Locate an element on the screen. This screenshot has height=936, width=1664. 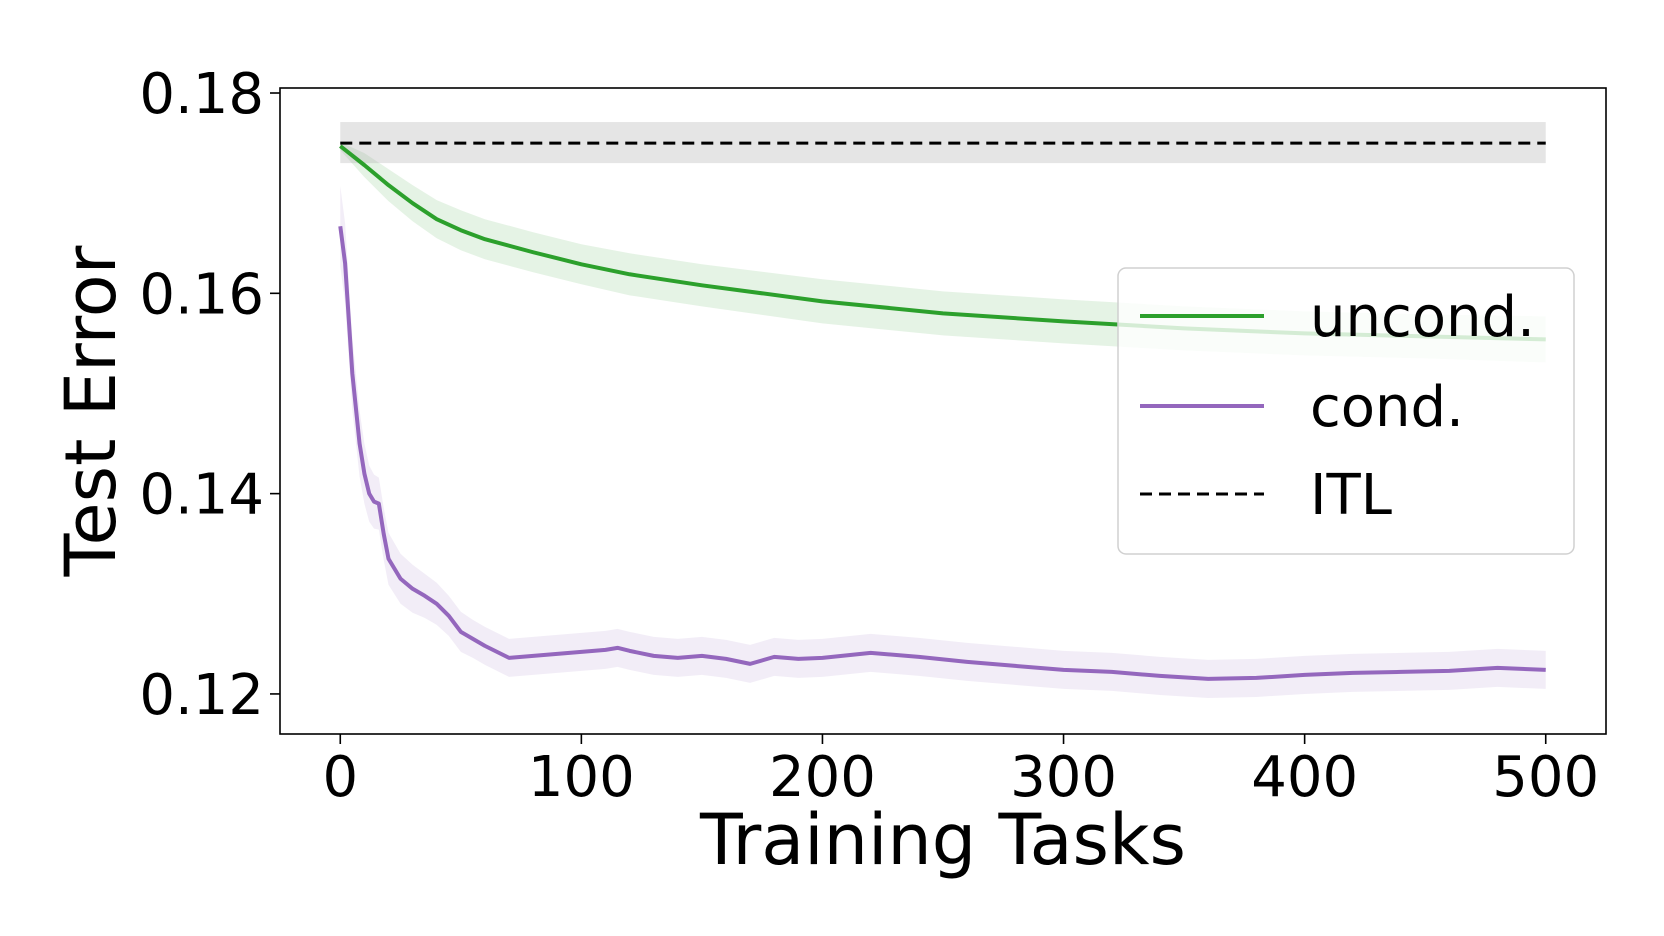
x-tick-label: 200 is located at coordinates (822, 777).